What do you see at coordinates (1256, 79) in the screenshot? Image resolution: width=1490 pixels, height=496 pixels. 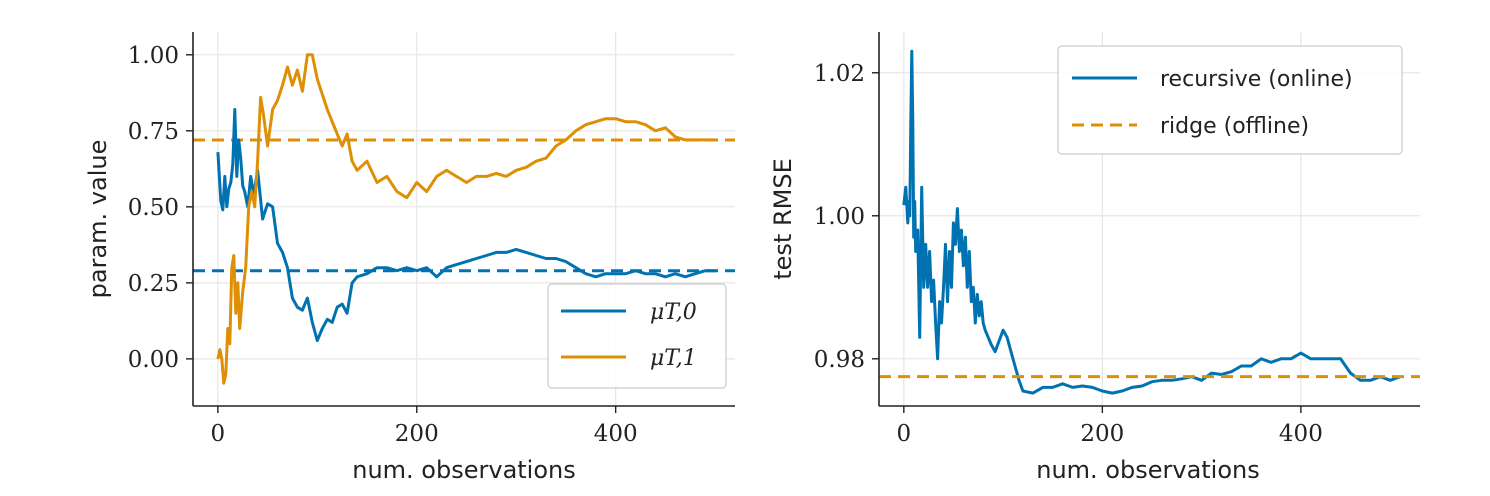 I see `legend-label-recursive: recursive (online)` at bounding box center [1256, 79].